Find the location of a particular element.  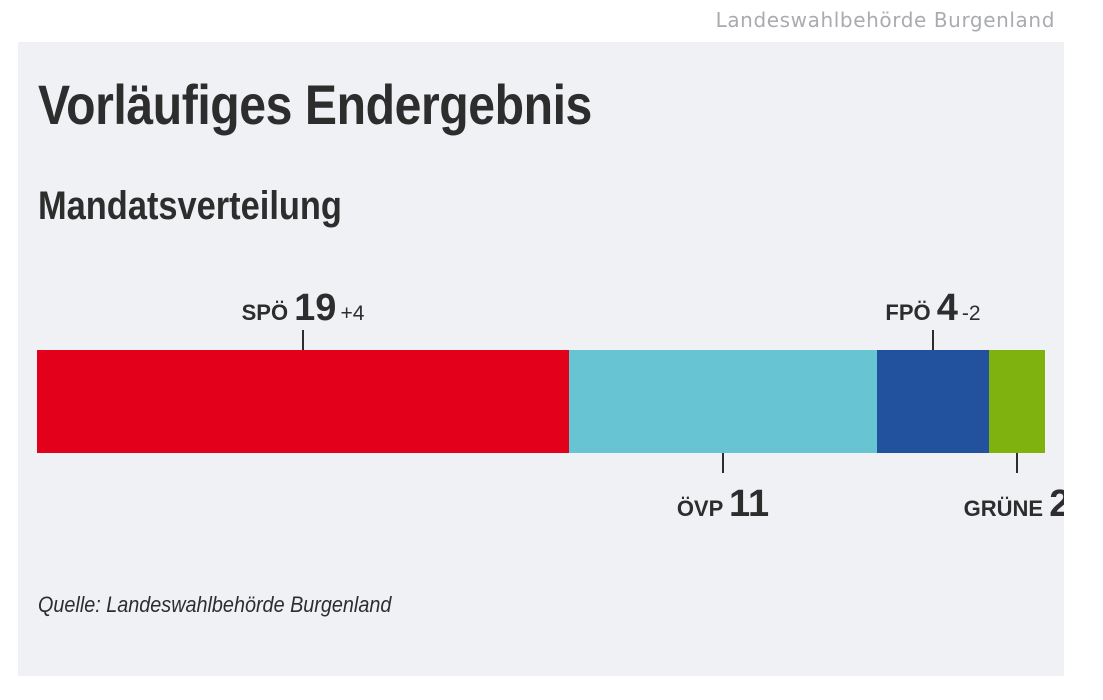

seat-count-gruene: 2 is located at coordinates (1056, 504).